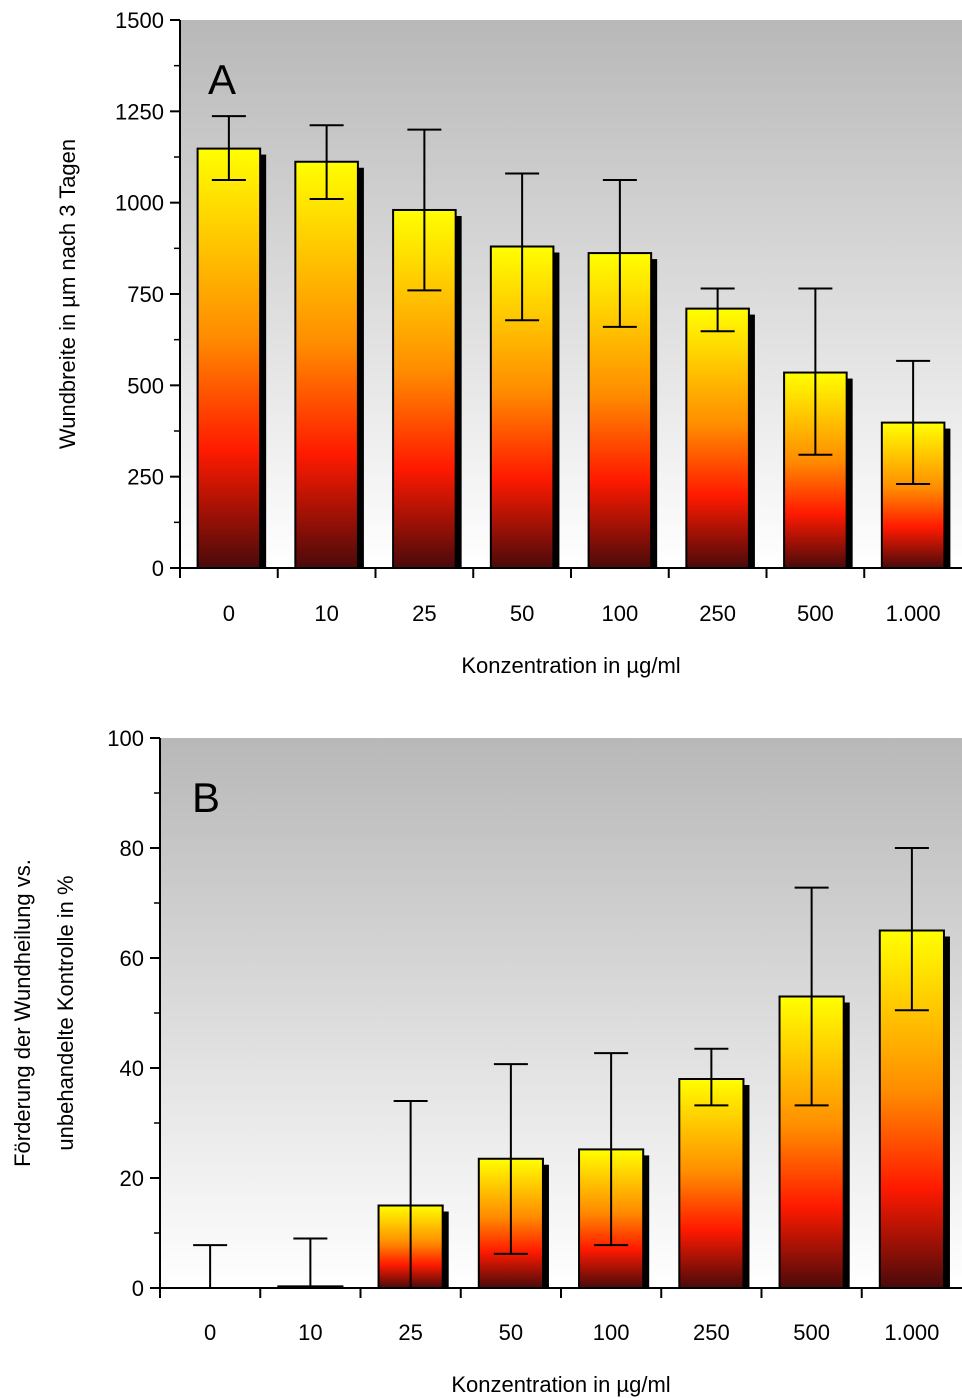 The width and height of the screenshot is (962, 1398). Describe the element at coordinates (145, 294) in the screenshot. I see `y-tick-label: 750` at that location.